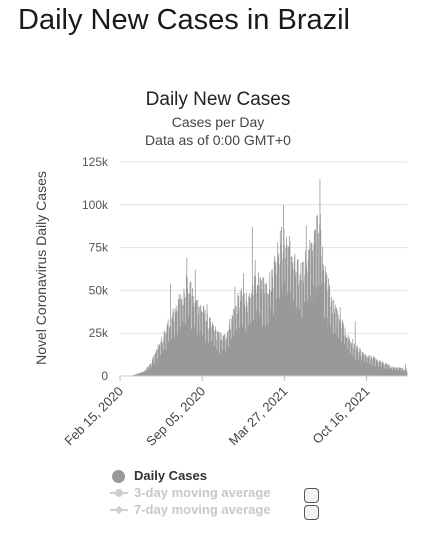 The height and width of the screenshot is (535, 436). Describe the element at coordinates (311, 495) in the screenshot. I see `toggle-3-day-average` at that location.